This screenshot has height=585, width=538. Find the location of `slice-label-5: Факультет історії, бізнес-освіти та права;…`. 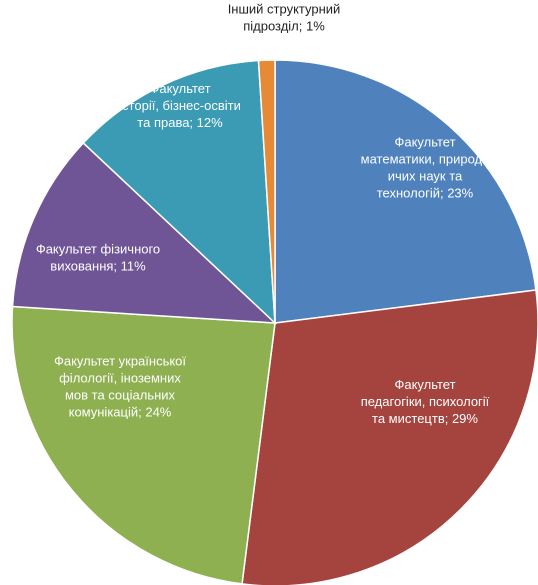

slice-label-5: Факультет історії, бізнес-освіти та права;… is located at coordinates (180, 105).